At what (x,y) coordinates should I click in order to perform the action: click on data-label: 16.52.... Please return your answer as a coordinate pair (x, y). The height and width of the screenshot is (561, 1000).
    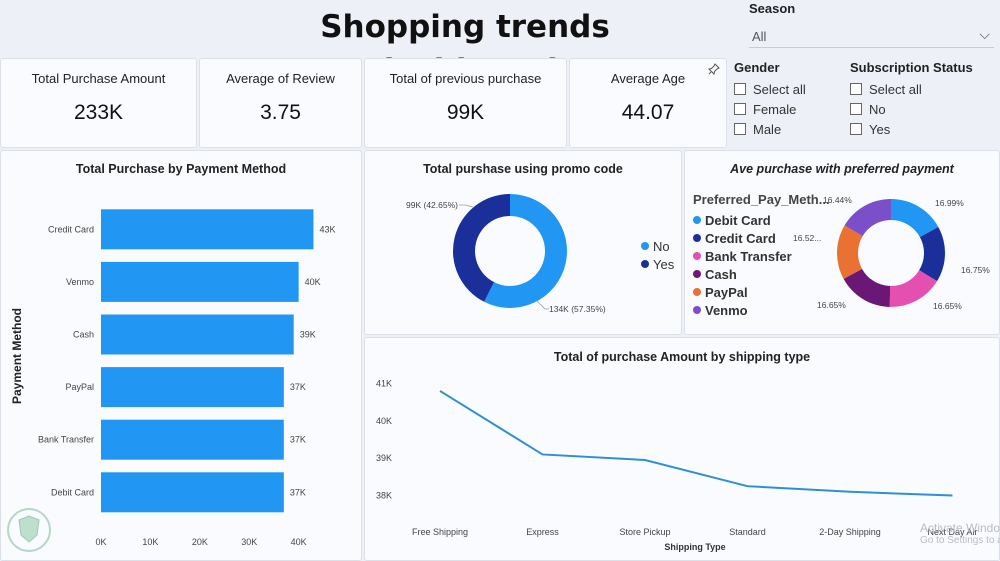
    Looking at the image, I should click on (807, 238).